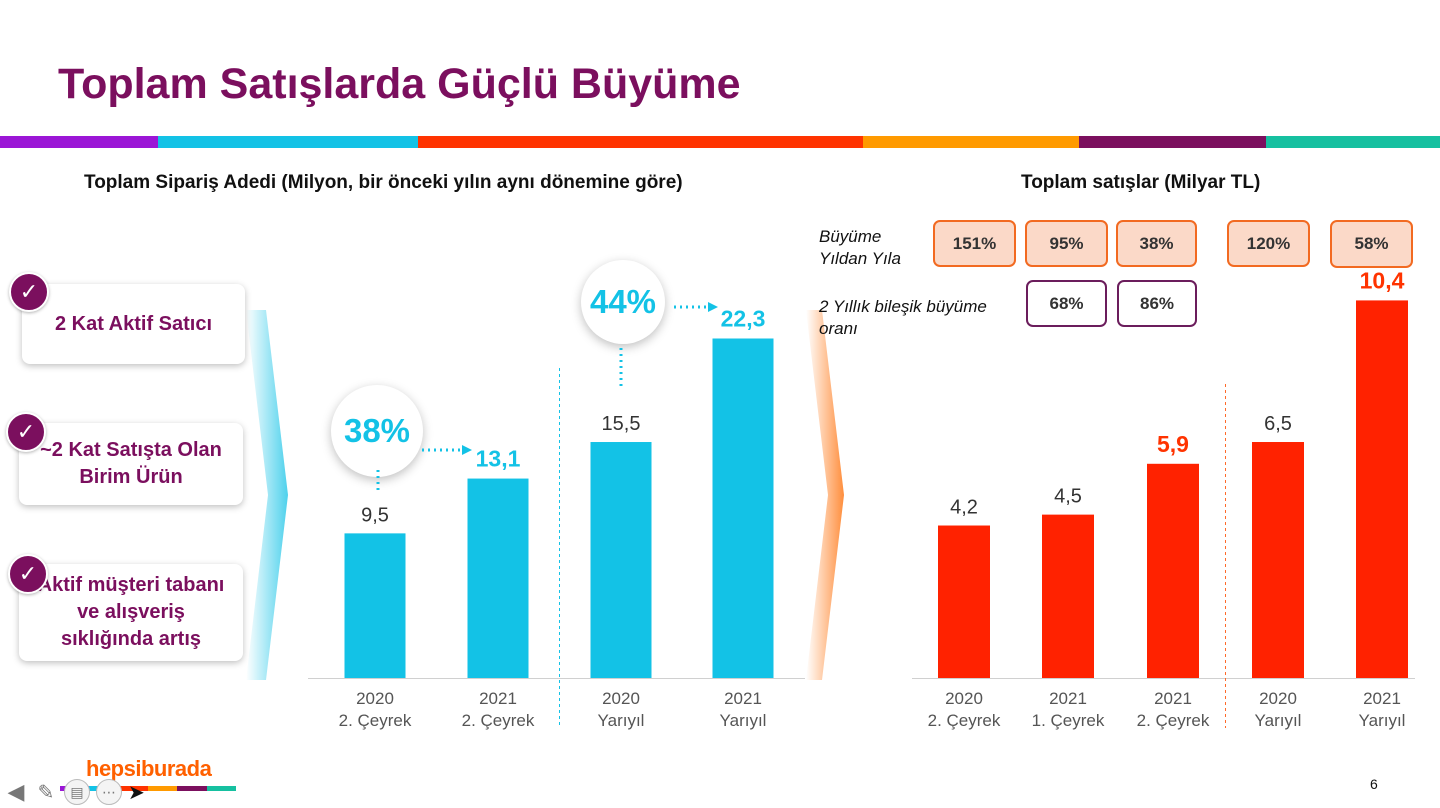  I want to click on color-strip, so click(720, 142).